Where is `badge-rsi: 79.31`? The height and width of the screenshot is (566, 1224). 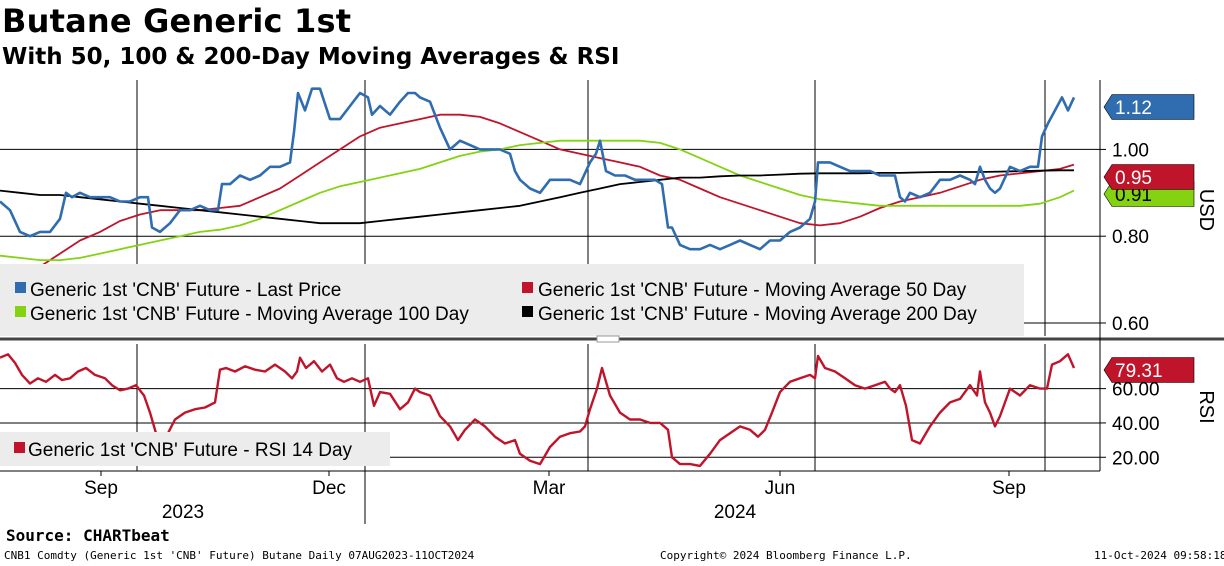
badge-rsi: 79.31 is located at coordinates (1149, 370).